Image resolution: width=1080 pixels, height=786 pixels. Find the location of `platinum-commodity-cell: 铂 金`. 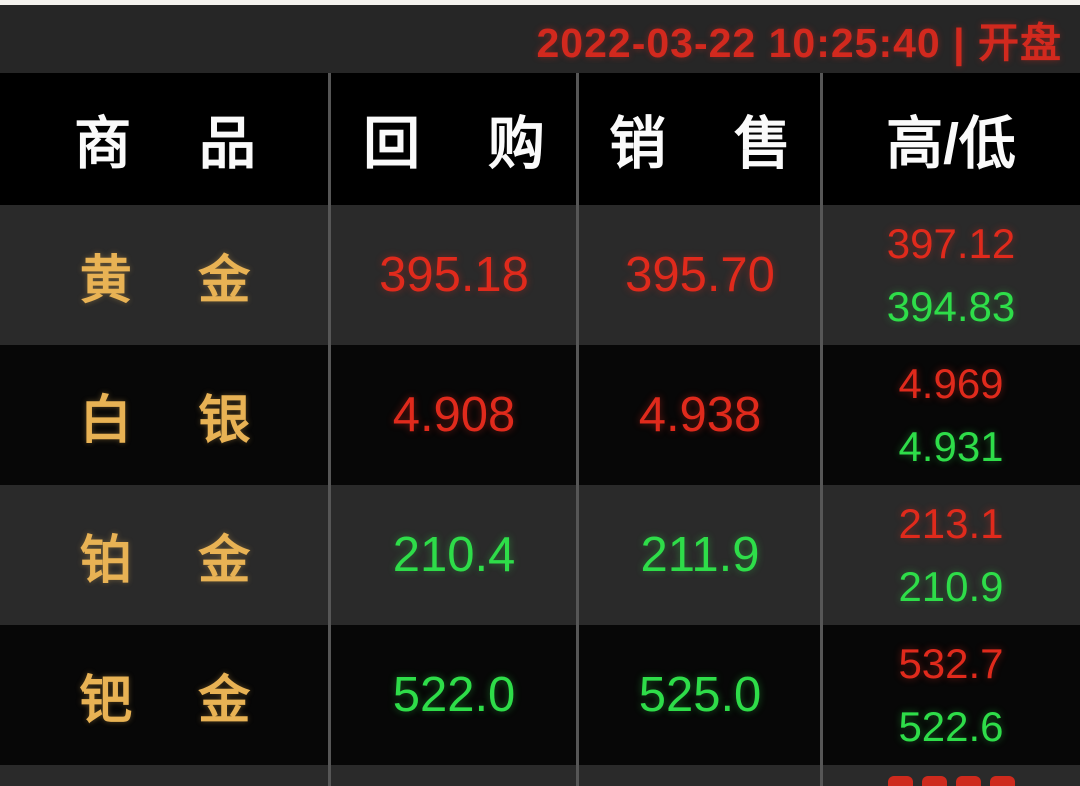

platinum-commodity-cell: 铂 金 is located at coordinates (165, 555).